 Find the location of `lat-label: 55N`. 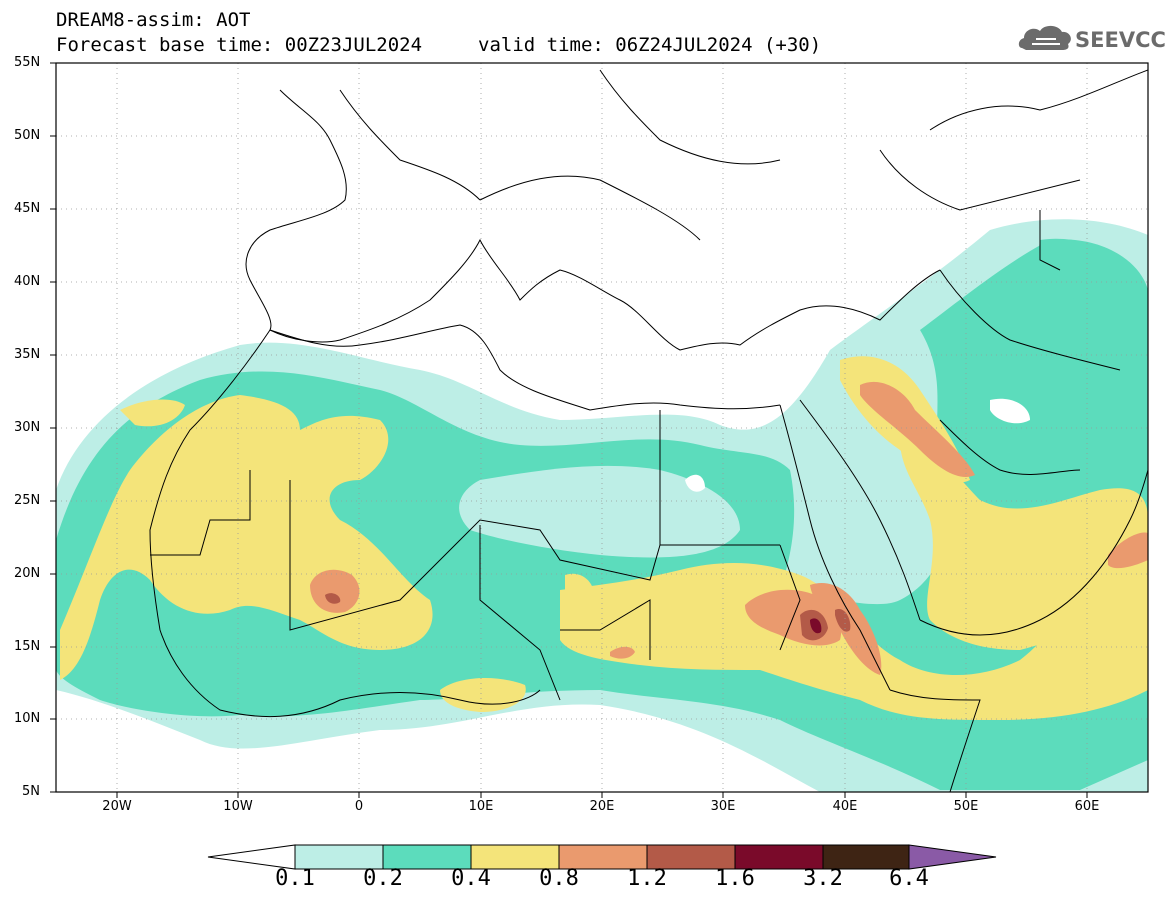

lat-label: 55N is located at coordinates (27, 62).